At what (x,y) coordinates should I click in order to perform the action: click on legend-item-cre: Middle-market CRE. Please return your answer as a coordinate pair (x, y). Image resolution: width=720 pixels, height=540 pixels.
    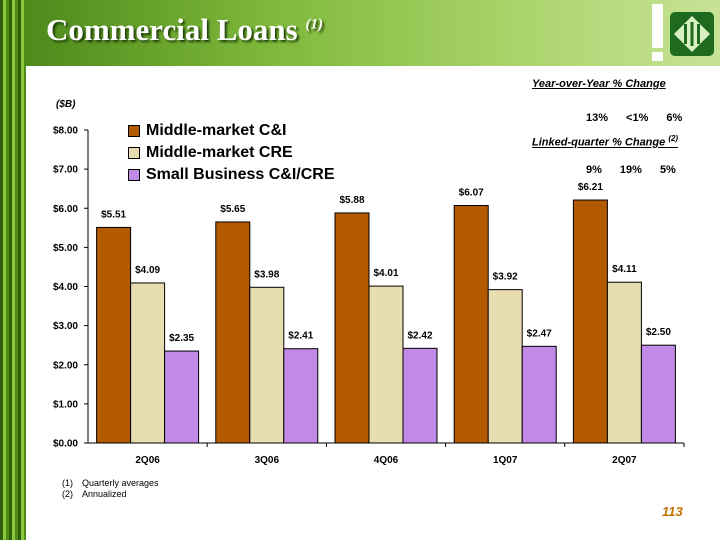
    Looking at the image, I should click on (231, 153).